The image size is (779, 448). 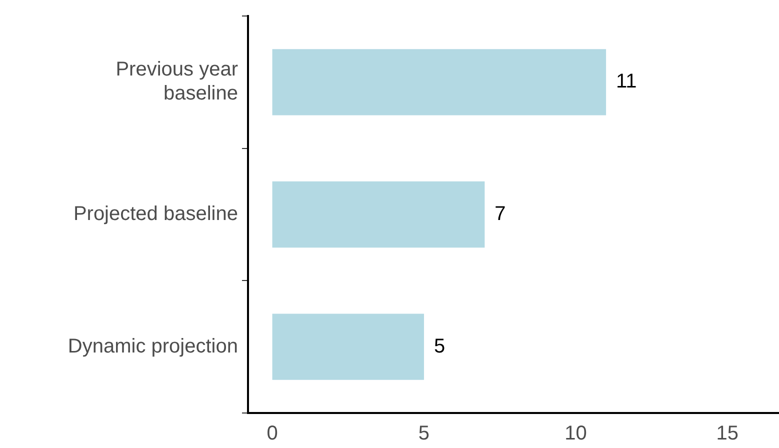 What do you see at coordinates (153, 346) in the screenshot?
I see `y-tick-label: Dynamic projection` at bounding box center [153, 346].